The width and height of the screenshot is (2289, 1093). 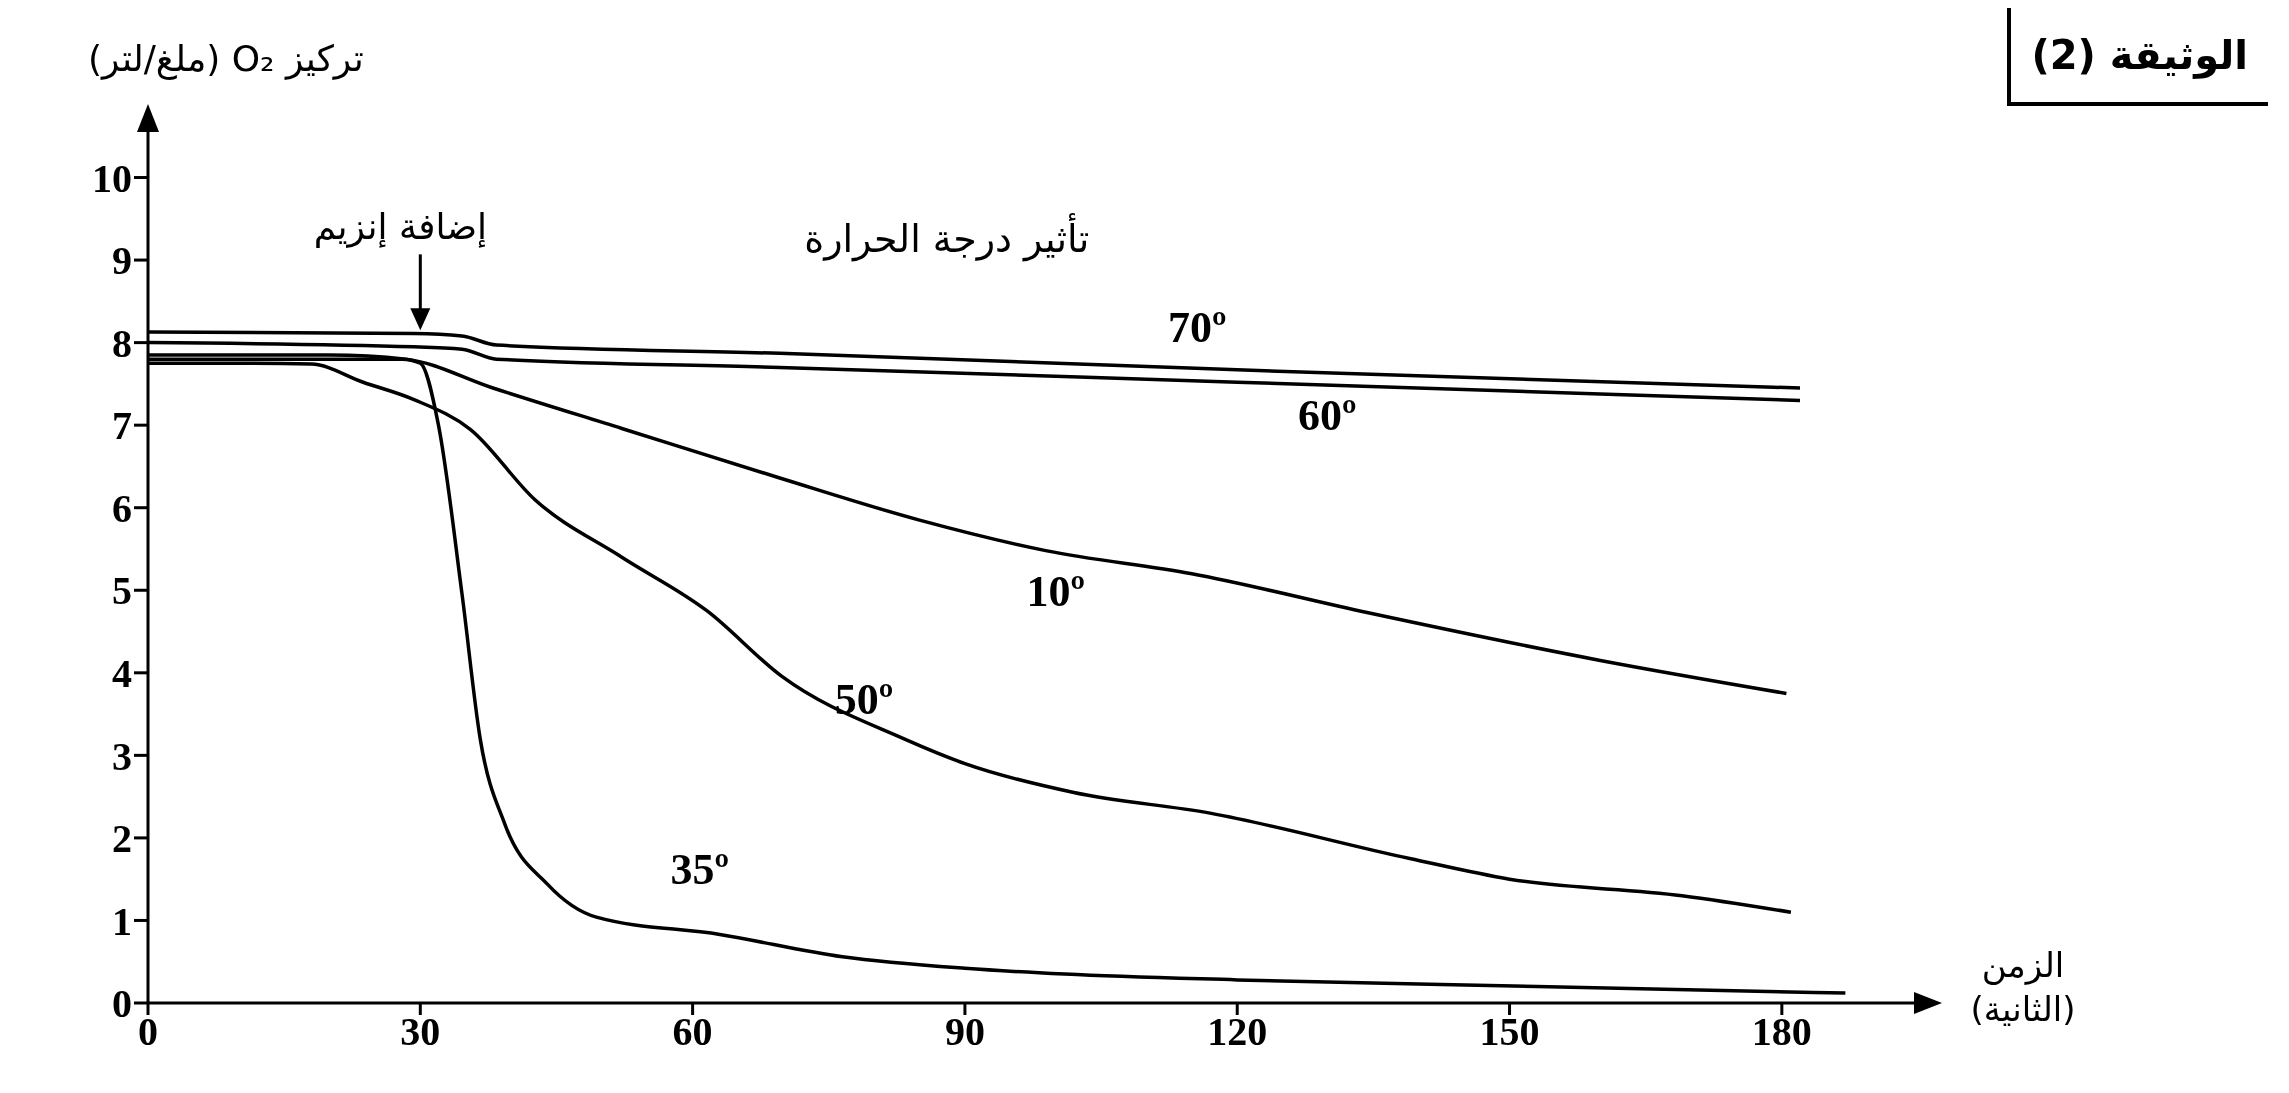 What do you see at coordinates (1197, 327) in the screenshot?
I see `series-label: 70º` at bounding box center [1197, 327].